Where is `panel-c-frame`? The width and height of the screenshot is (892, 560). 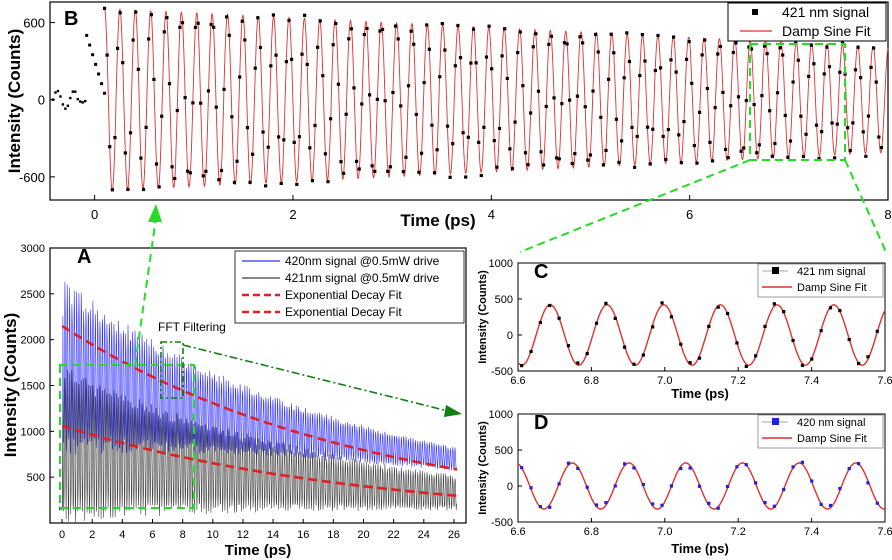 panel-c-frame is located at coordinates (701, 317).